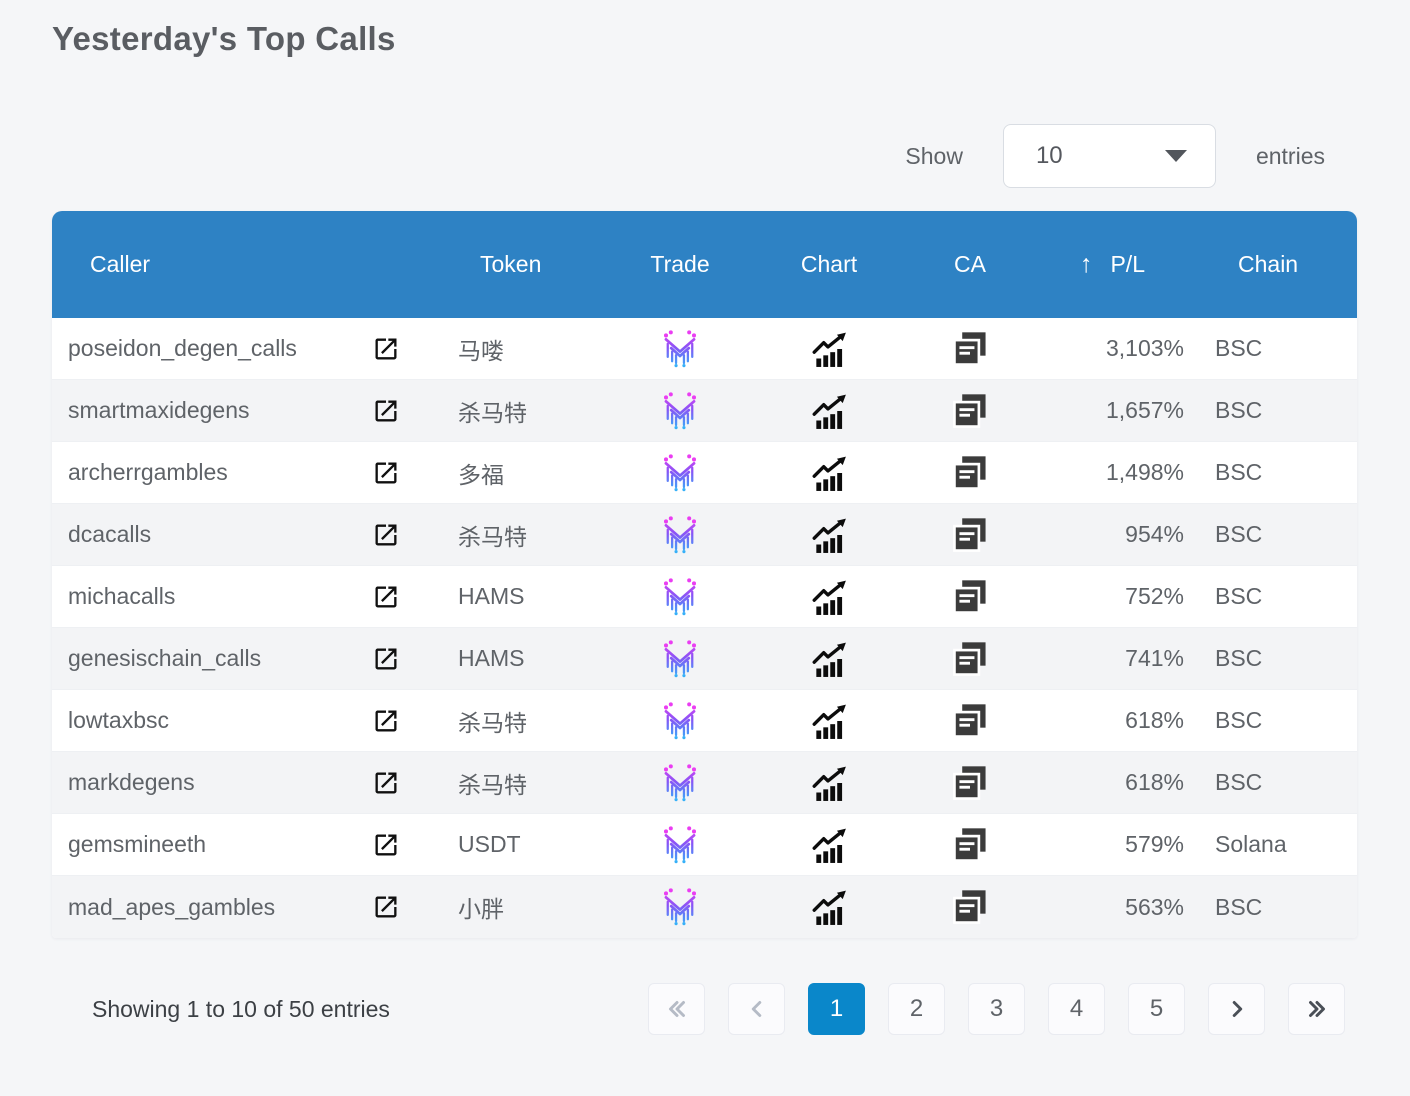 This screenshot has height=1096, width=1410. Describe the element at coordinates (120, 264) in the screenshot. I see `column-header-caller: Caller` at that location.